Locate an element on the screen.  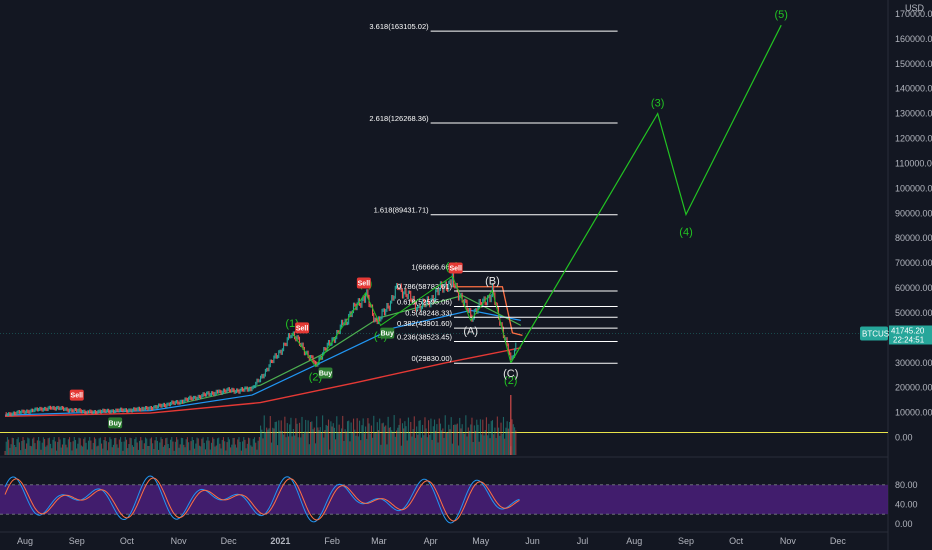
fib-level-label: 3.618(163105.02) is located at coordinates (399, 26).